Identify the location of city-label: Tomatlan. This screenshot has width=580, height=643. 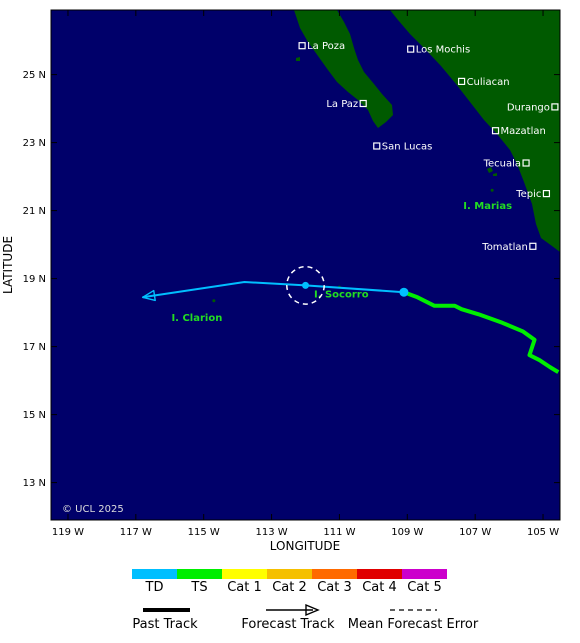
(504, 247).